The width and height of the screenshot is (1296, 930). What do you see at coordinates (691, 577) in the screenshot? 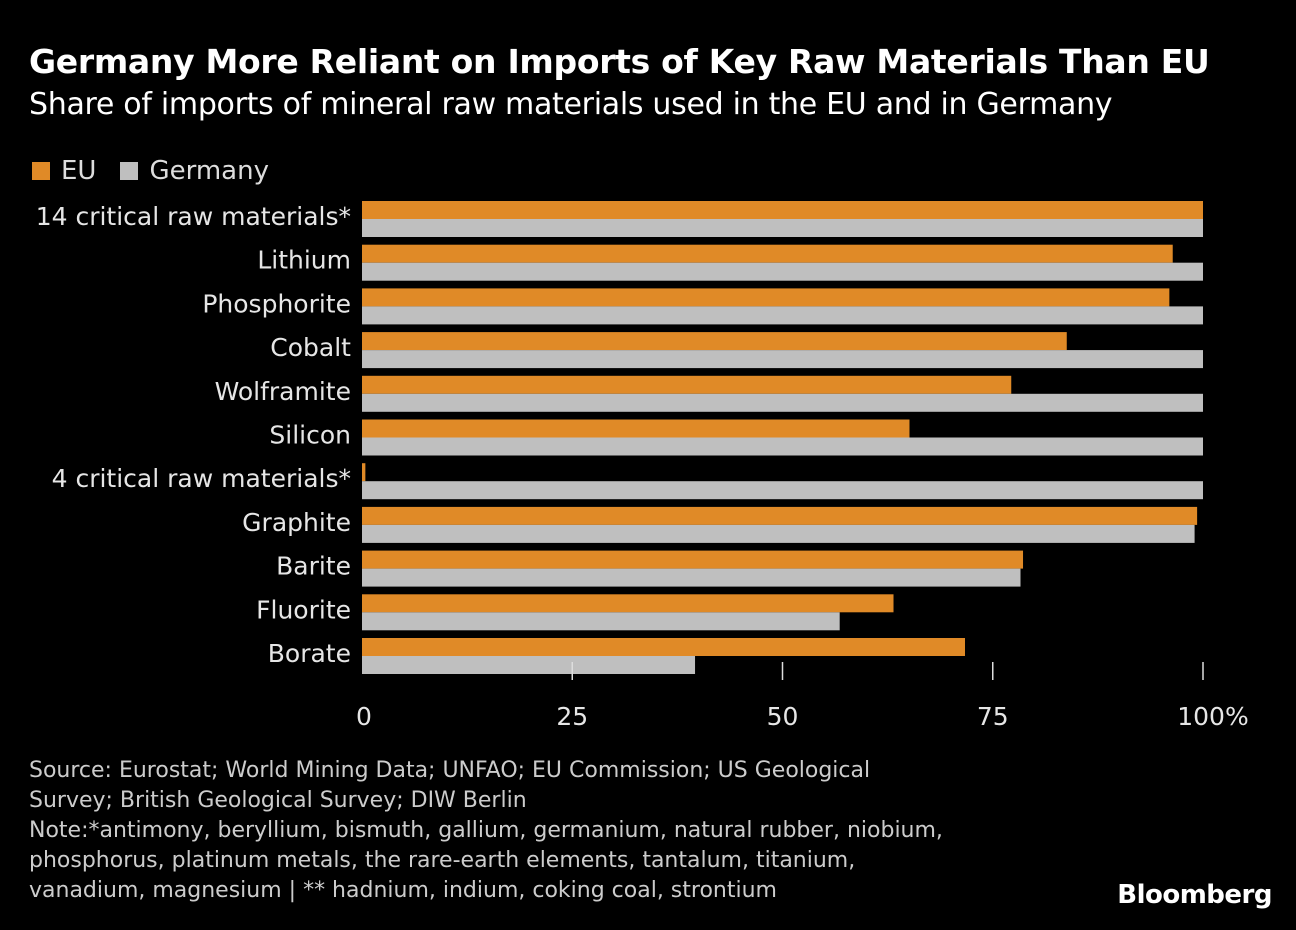
I see `bar-germany-barite` at bounding box center [691, 577].